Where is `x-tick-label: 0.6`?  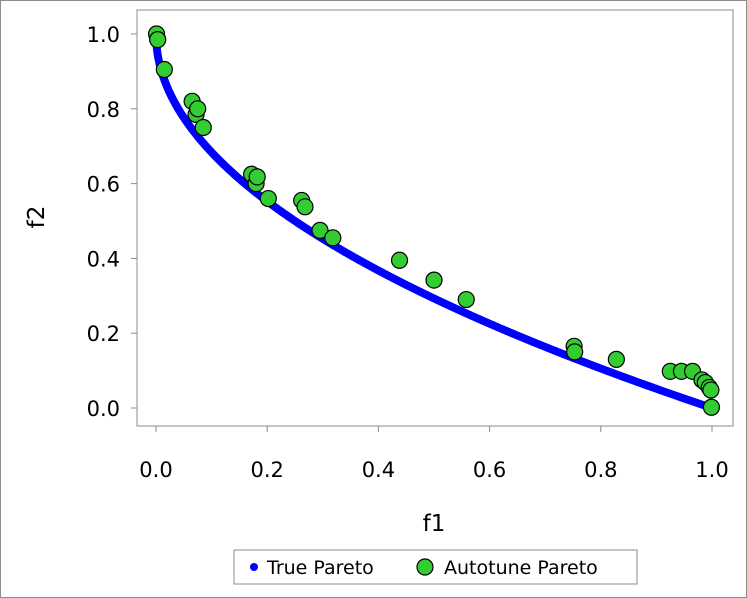
x-tick-label: 0.6 is located at coordinates (489, 470).